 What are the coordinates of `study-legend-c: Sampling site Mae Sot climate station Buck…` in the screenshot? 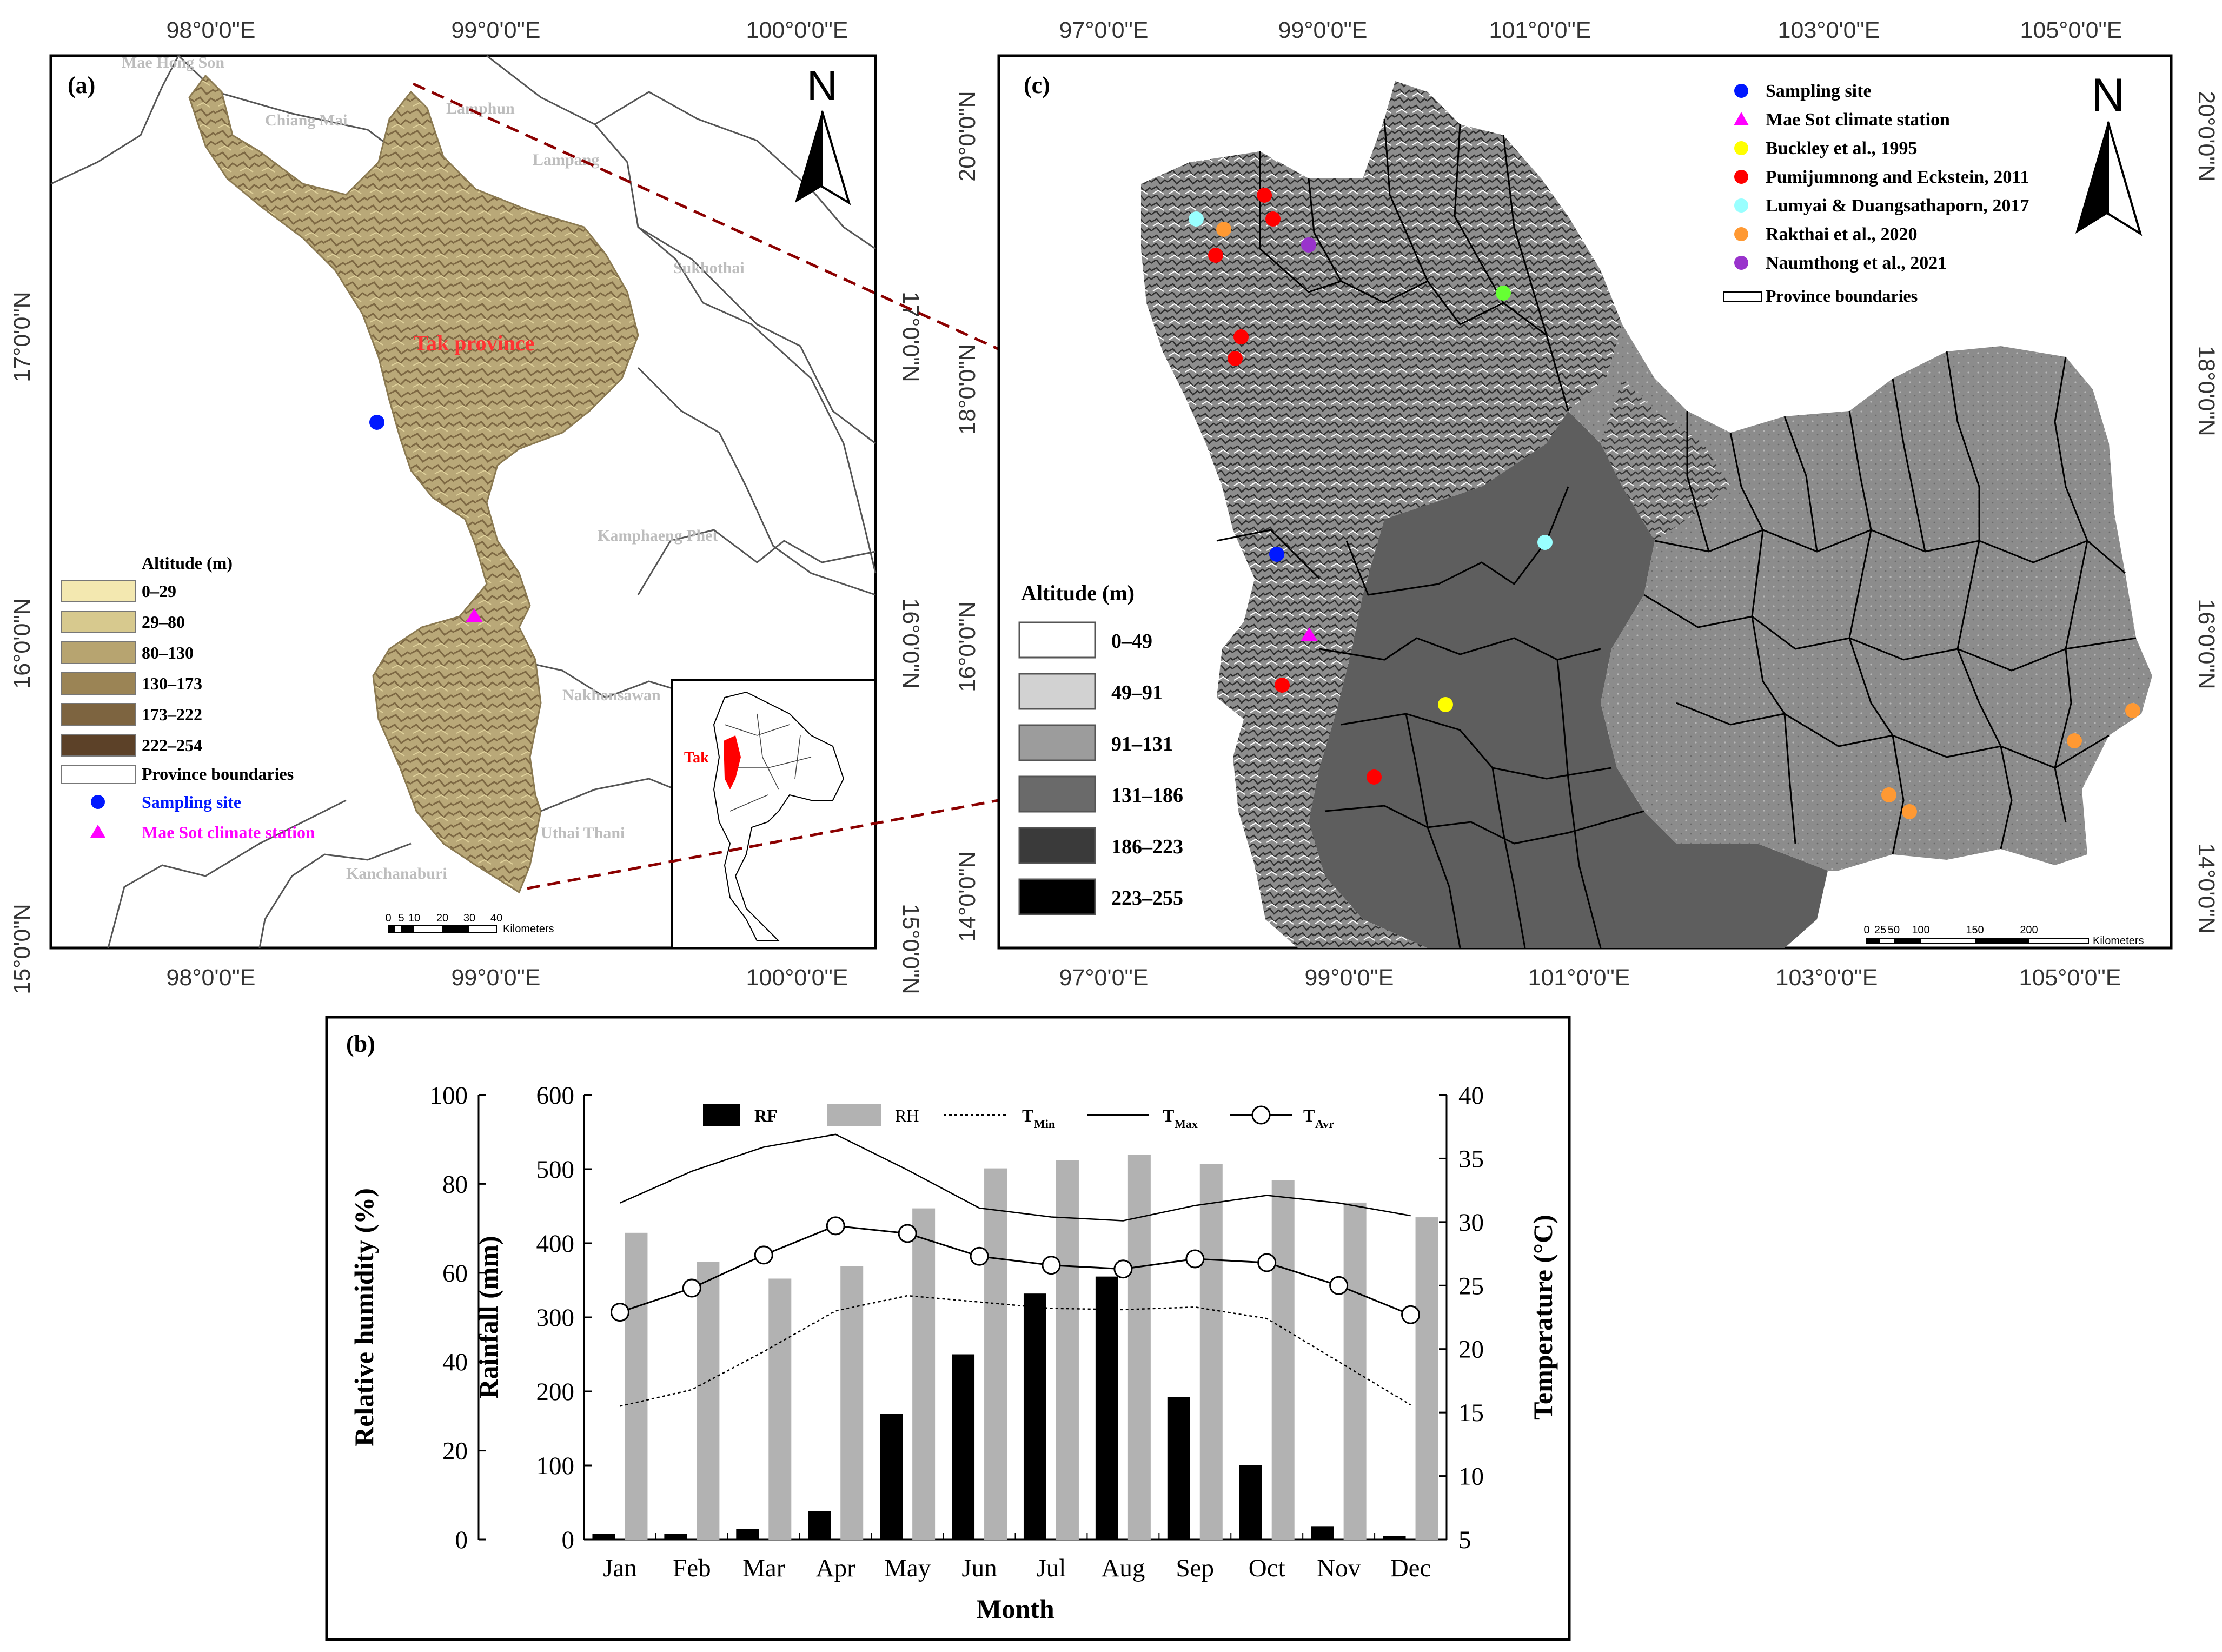 It's located at (1882, 177).